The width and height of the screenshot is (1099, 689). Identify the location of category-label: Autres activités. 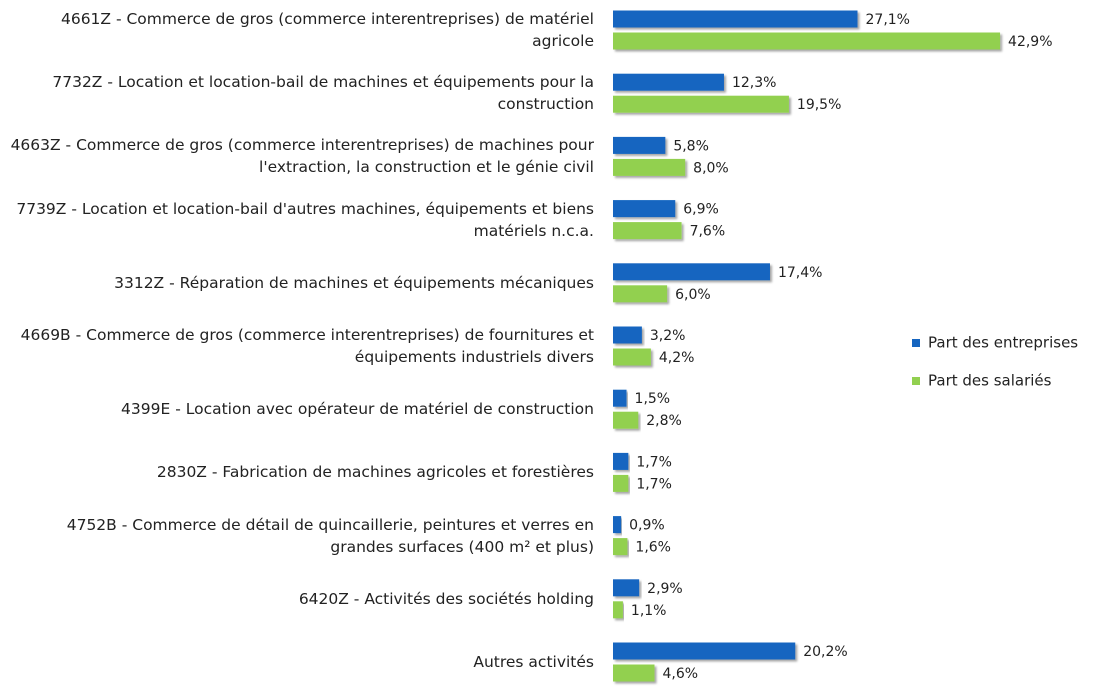
(533, 662).